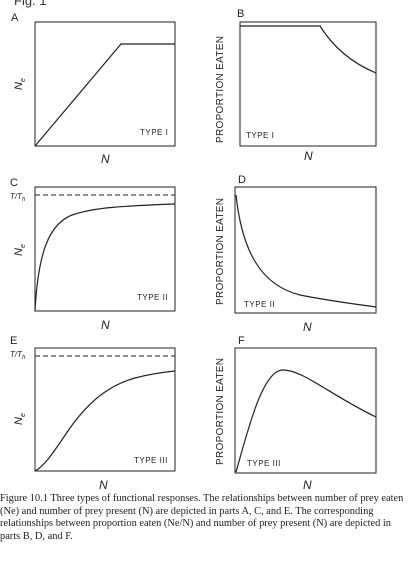 The image size is (413, 572). I want to click on panel-b-frame, so click(308, 84).